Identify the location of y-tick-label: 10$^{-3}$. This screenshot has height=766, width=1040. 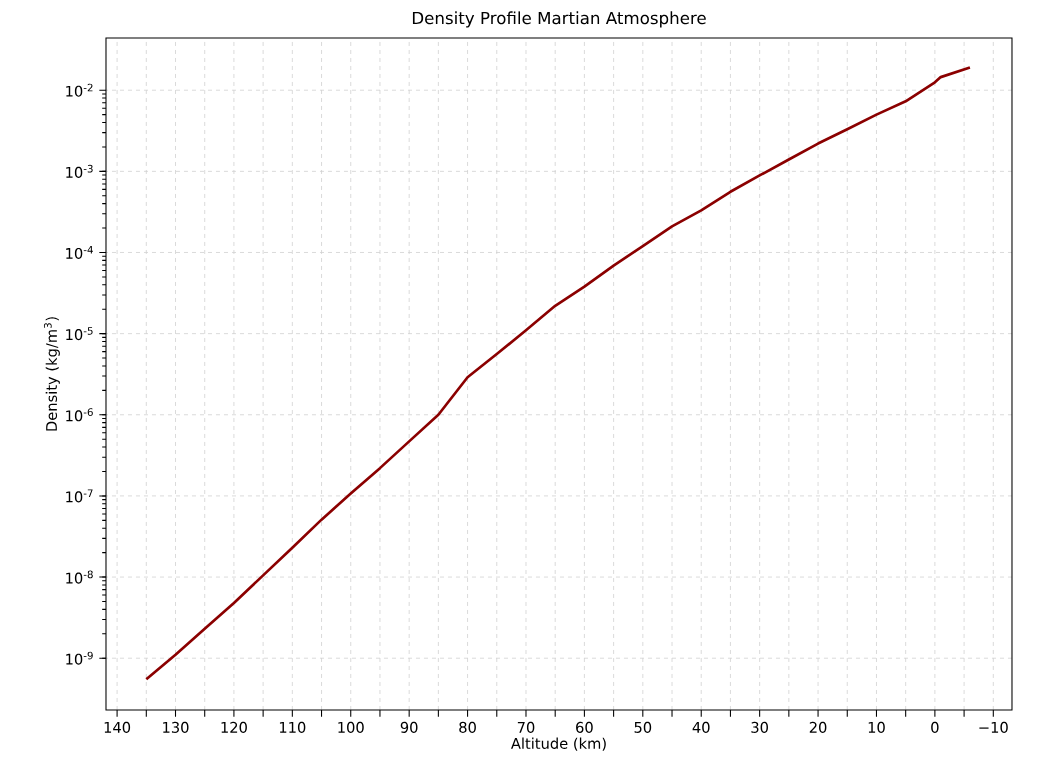
(79, 171).